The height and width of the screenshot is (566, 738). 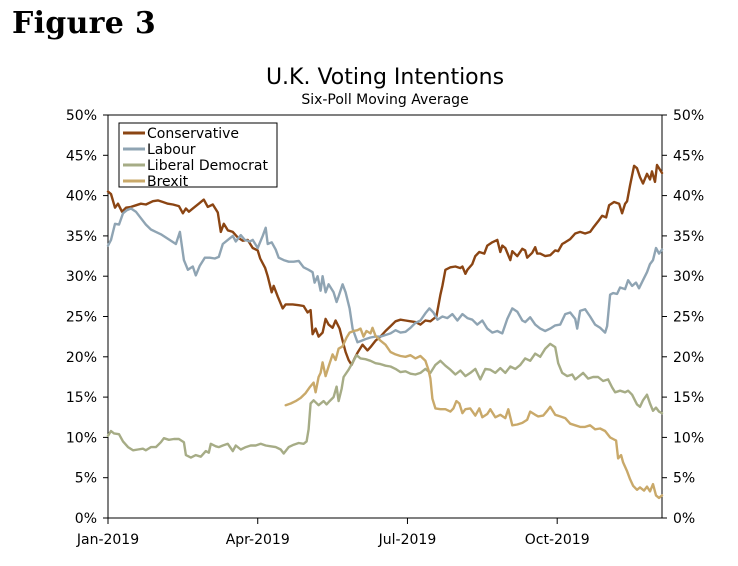 What do you see at coordinates (688, 318) in the screenshot?
I see `y-tick-label-right: 25%` at bounding box center [688, 318].